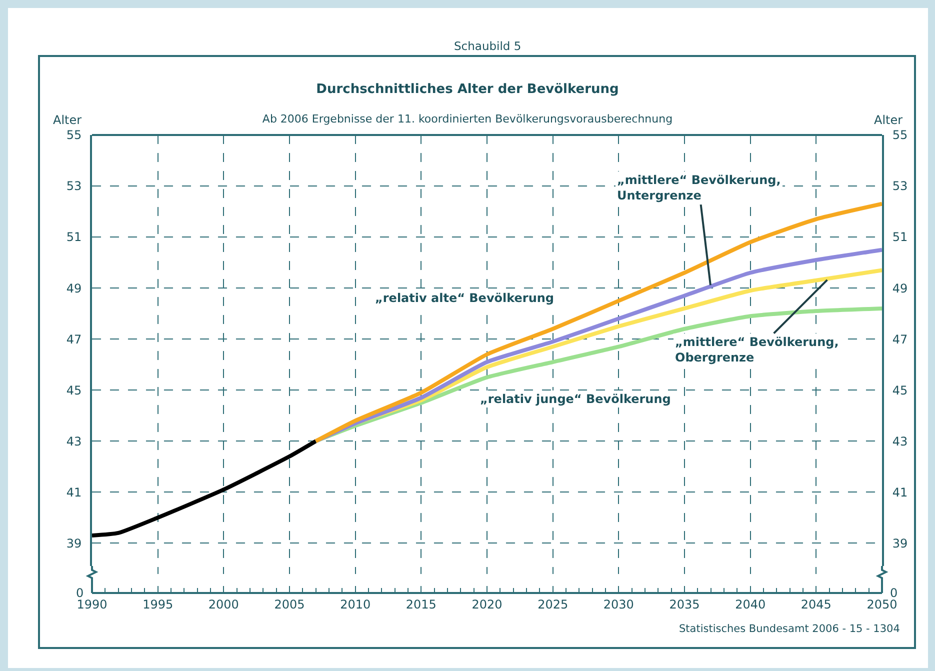 The width and height of the screenshot is (935, 671). Describe the element at coordinates (467, 119) in the screenshot. I see `chart-subtitle: Ab 2006 Ergebnisse der 11. koordinierten Bevölkerungsvorausberechnung` at that location.